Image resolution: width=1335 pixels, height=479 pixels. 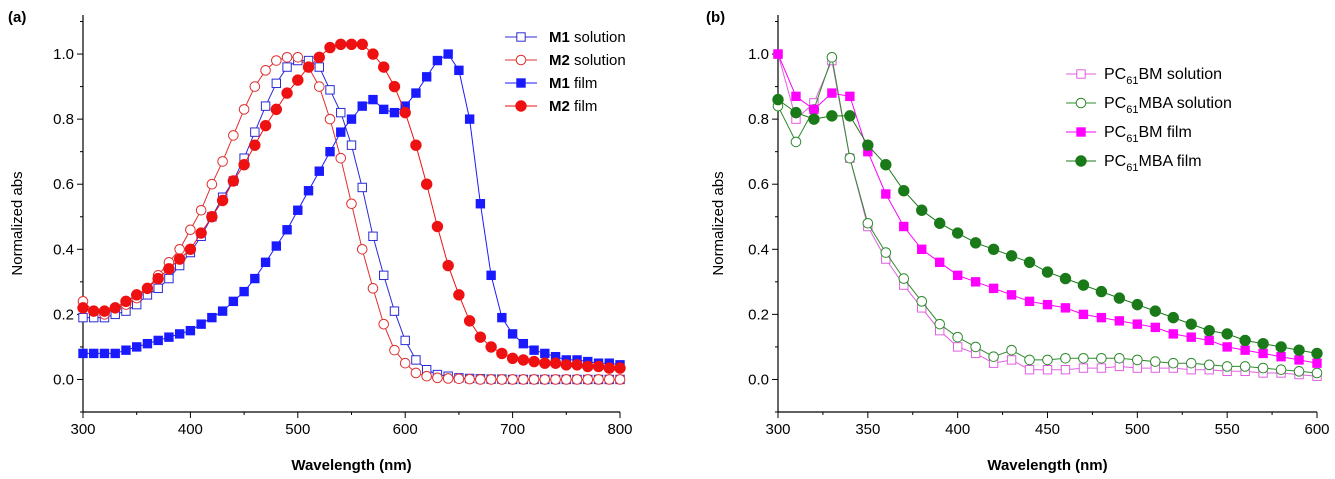 I want to click on x-tick-label: 600, so click(x=405, y=429).